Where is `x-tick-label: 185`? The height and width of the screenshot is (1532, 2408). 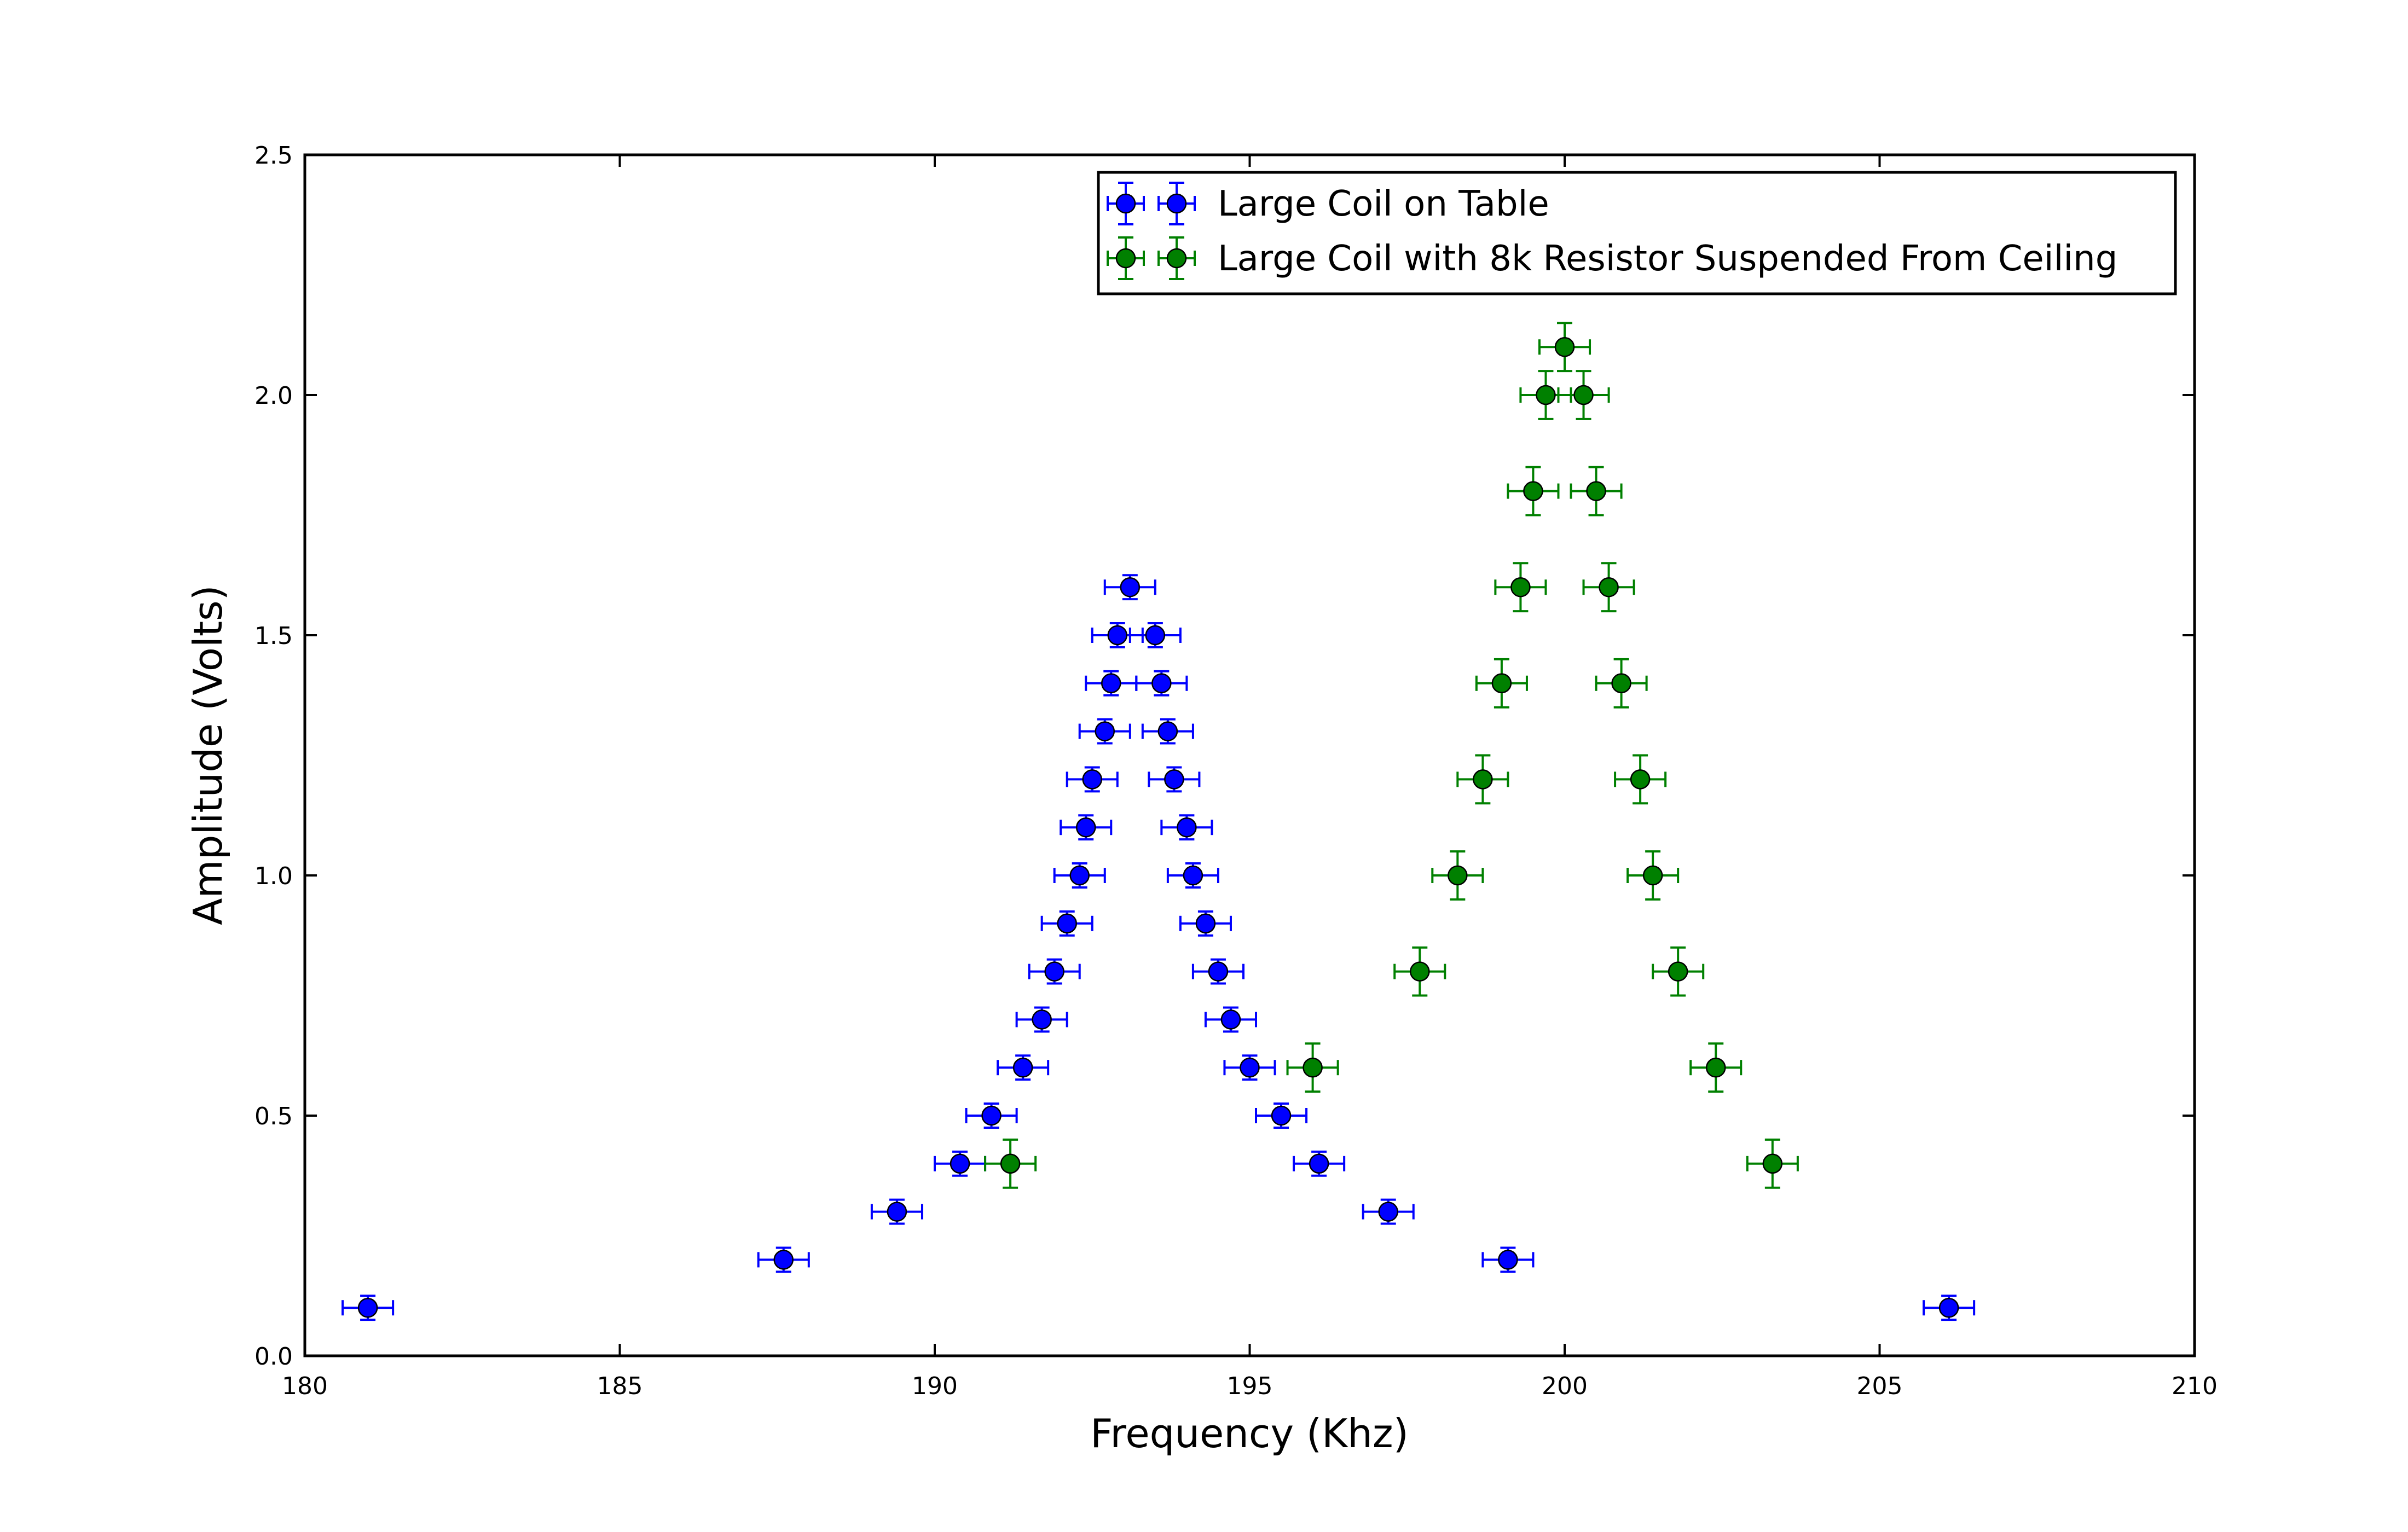
x-tick-label: 185 is located at coordinates (620, 1386).